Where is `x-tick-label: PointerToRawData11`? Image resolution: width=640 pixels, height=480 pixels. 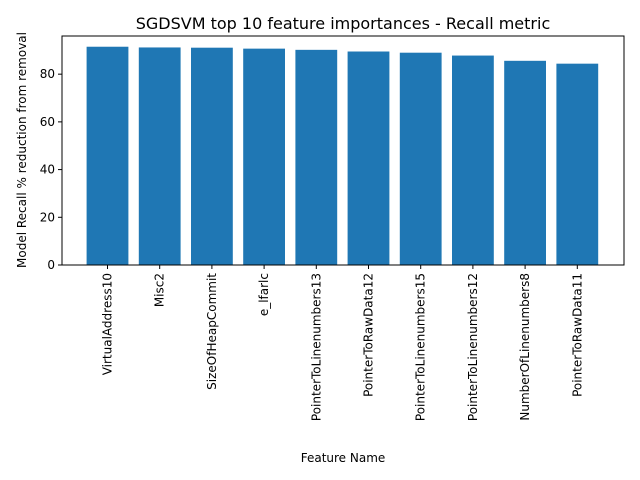
x-tick-label: PointerToRawData11 is located at coordinates (577, 335).